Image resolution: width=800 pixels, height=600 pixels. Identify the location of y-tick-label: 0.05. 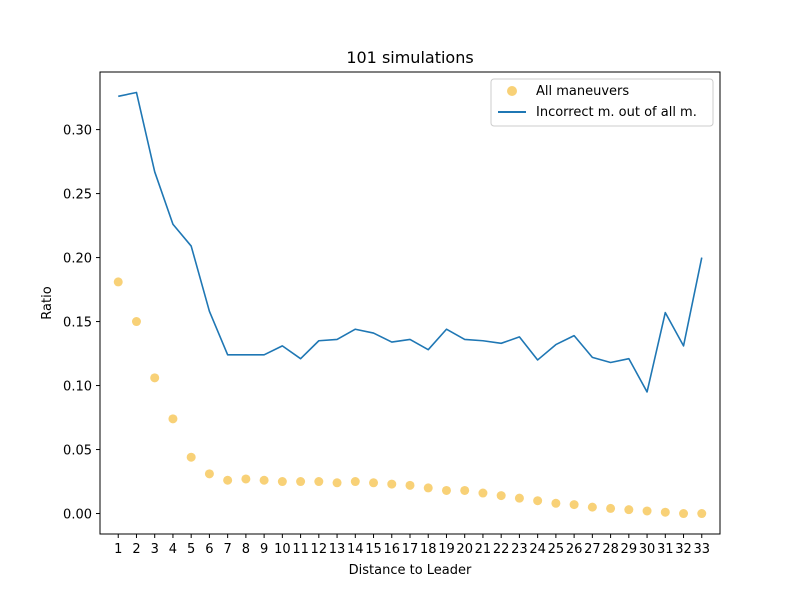
(77, 451).